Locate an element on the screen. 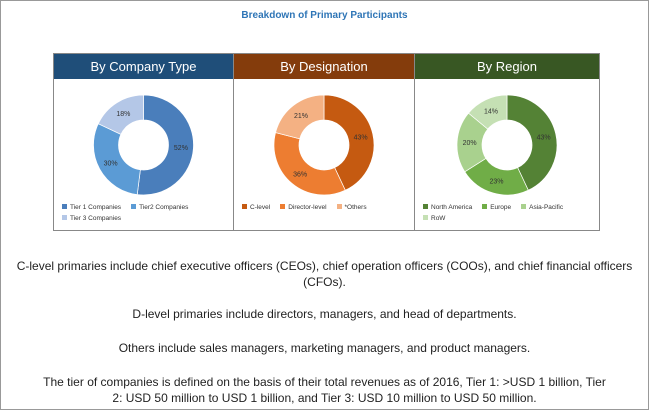 The width and height of the screenshot is (649, 410). legend-label: Europe is located at coordinates (501, 207).